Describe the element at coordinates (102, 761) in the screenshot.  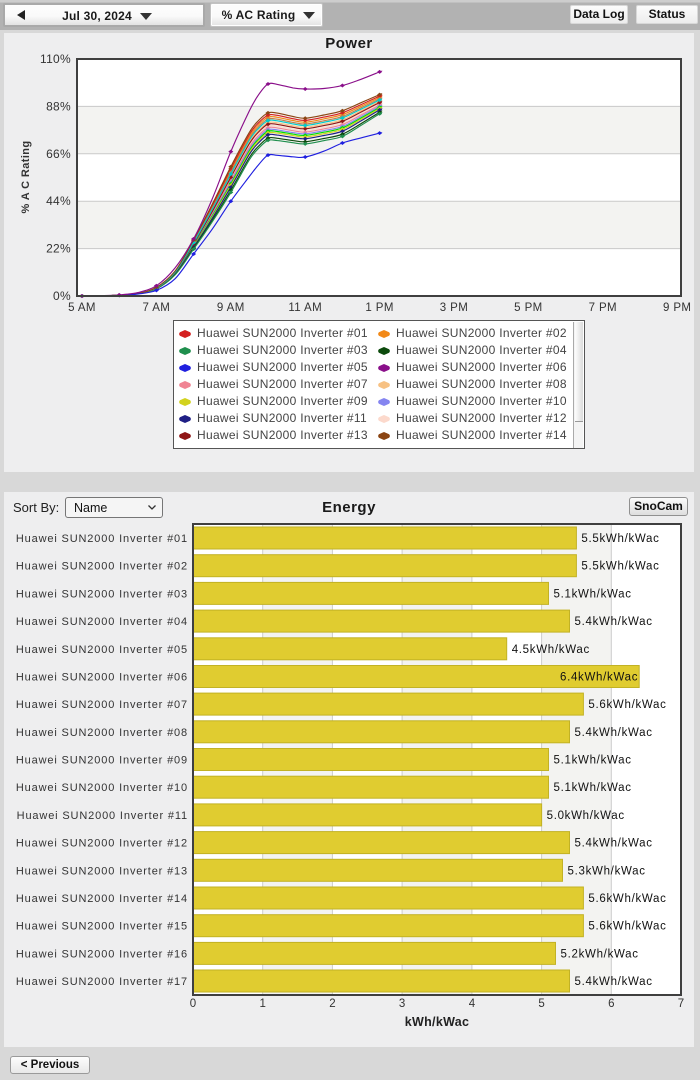
I see `svg-text: Huawei SUN2000 Inverter #09` at that location.